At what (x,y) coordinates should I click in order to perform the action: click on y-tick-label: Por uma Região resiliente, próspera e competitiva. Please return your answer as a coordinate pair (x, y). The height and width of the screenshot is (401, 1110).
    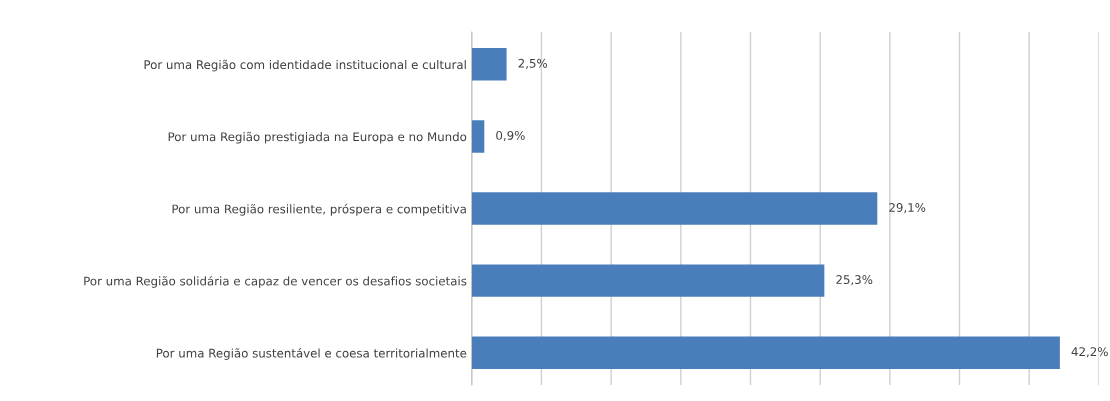
    Looking at the image, I should click on (319, 209).